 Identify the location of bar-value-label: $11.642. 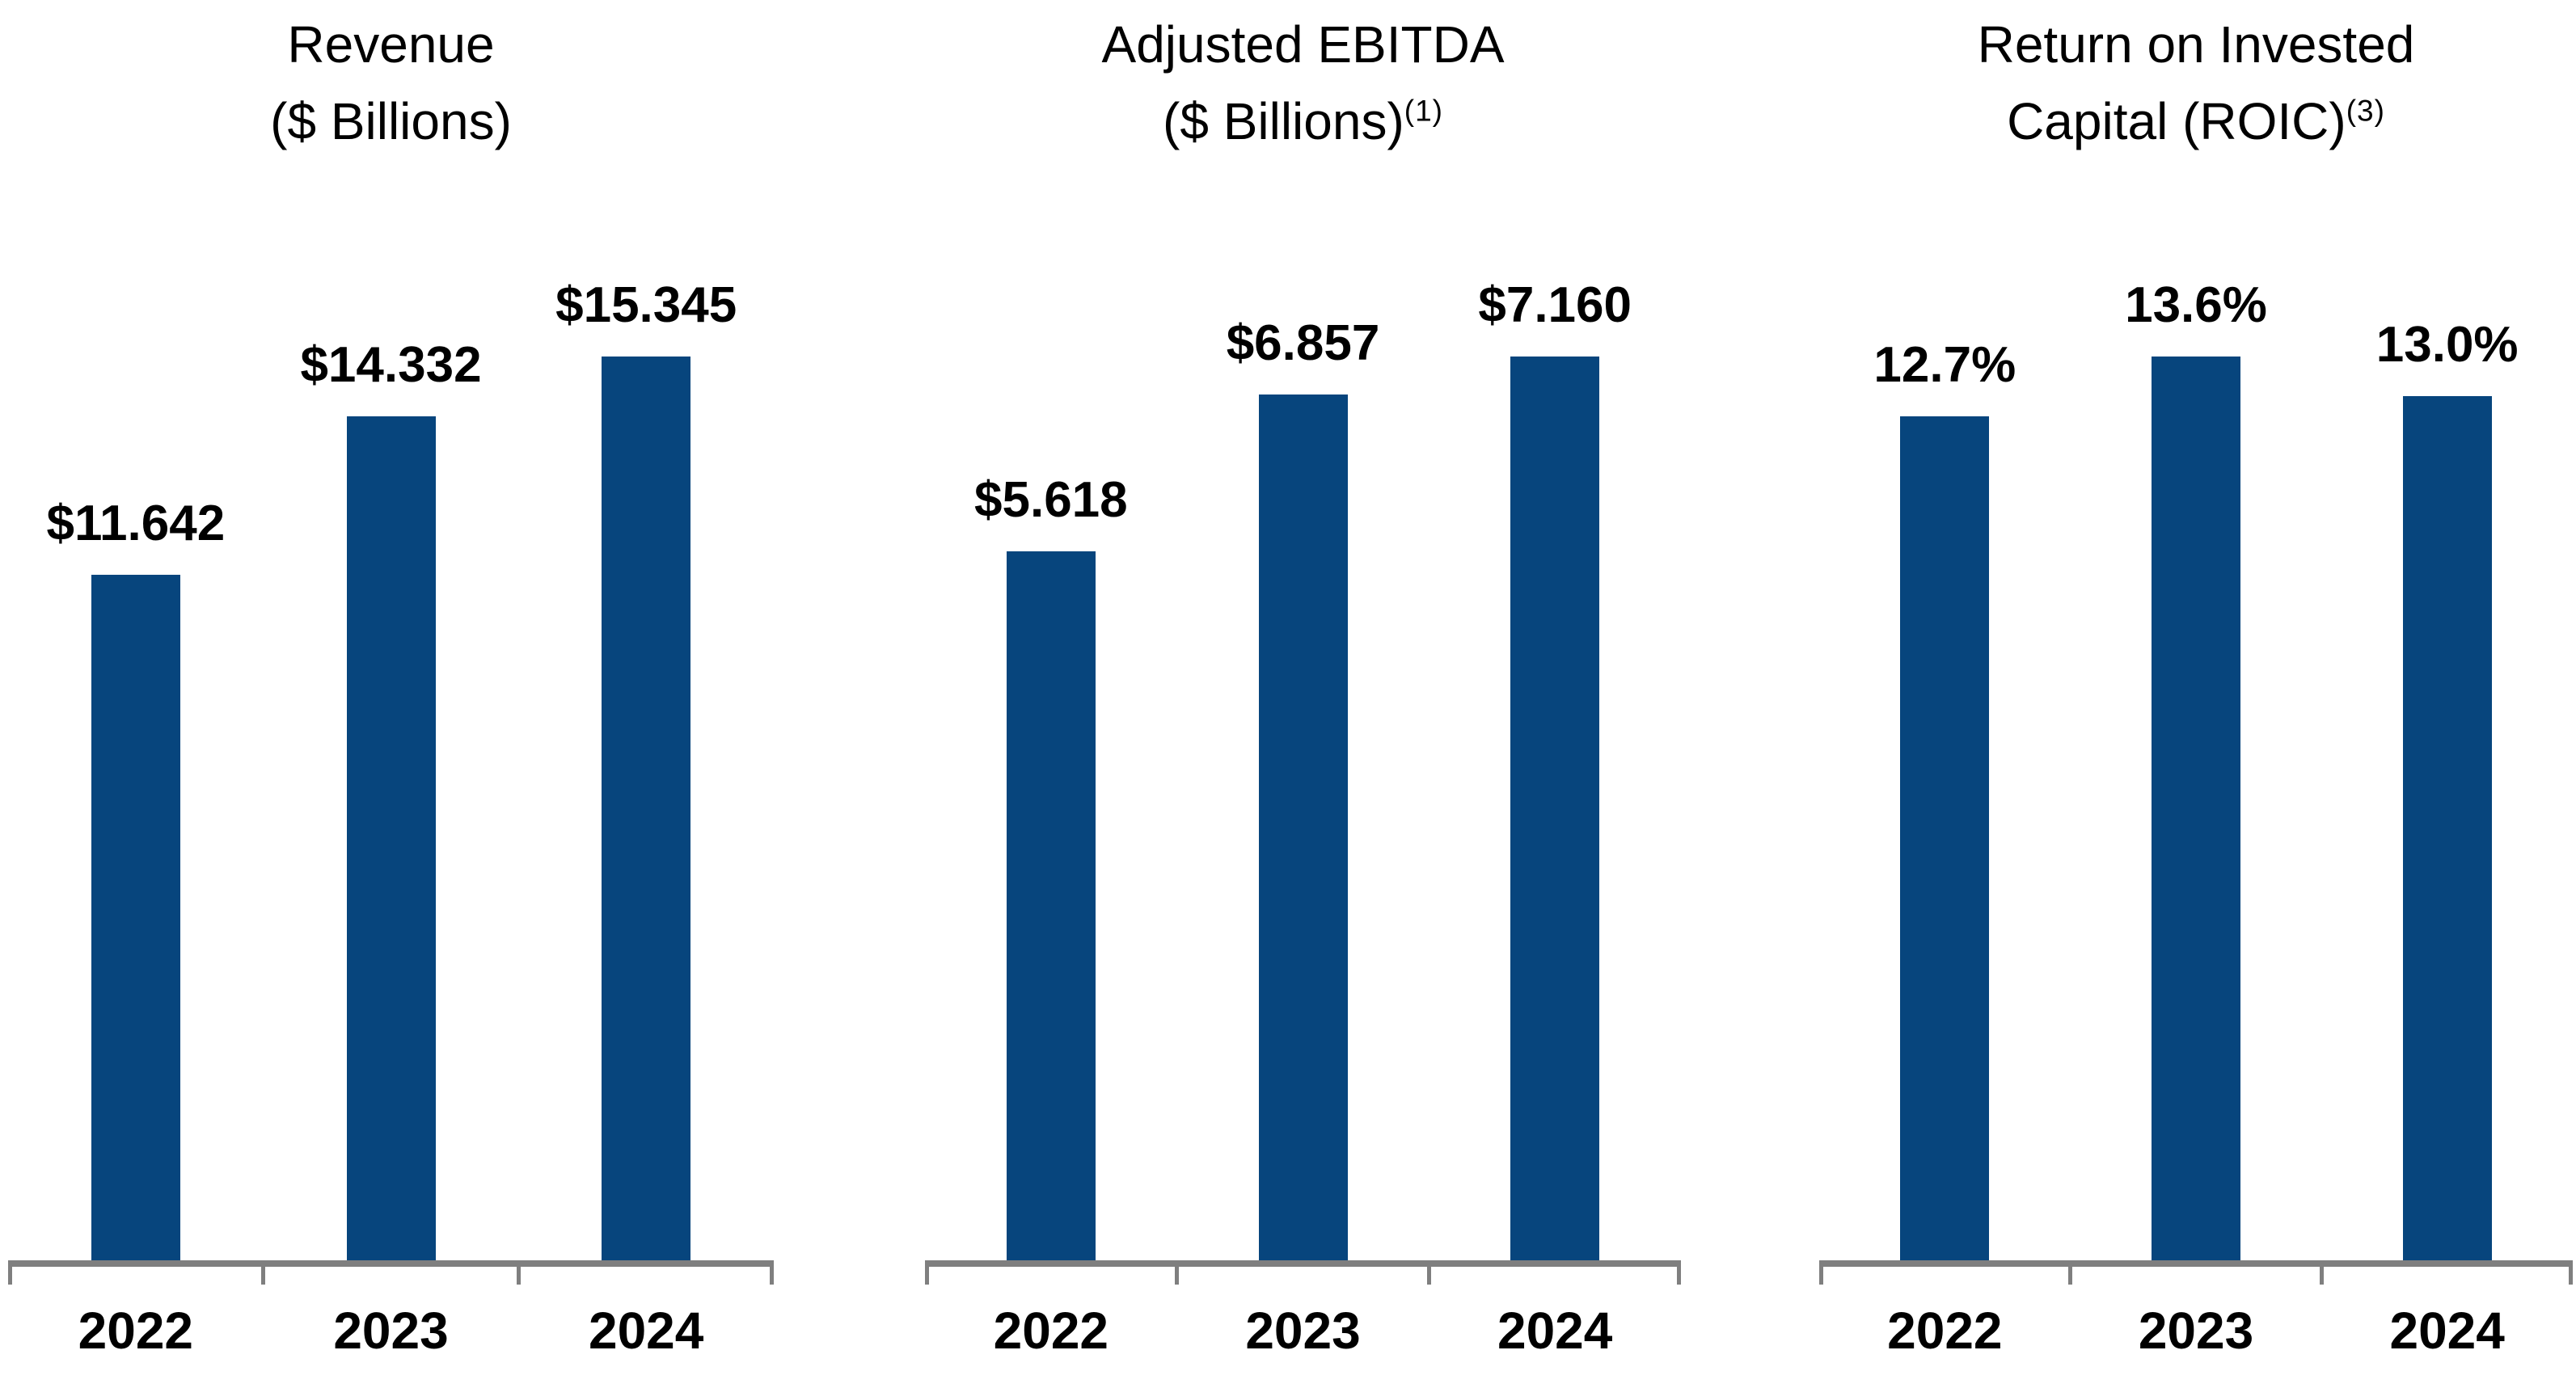
(136, 523).